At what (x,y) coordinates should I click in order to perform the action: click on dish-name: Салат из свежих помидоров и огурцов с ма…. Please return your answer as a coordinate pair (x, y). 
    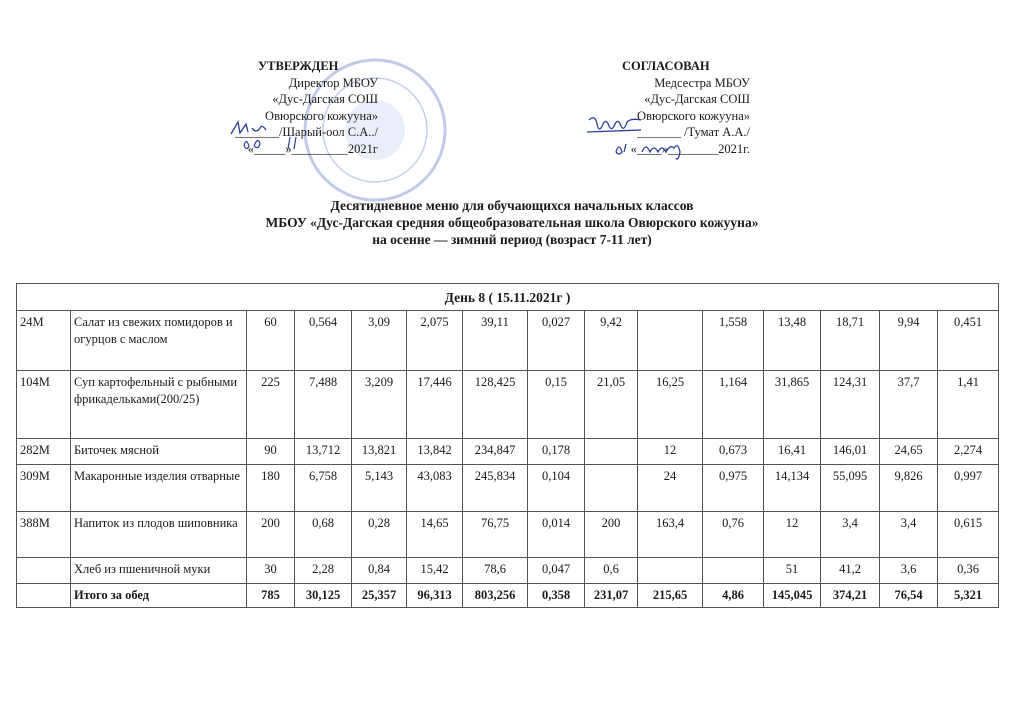
    Looking at the image, I should click on (158, 340).